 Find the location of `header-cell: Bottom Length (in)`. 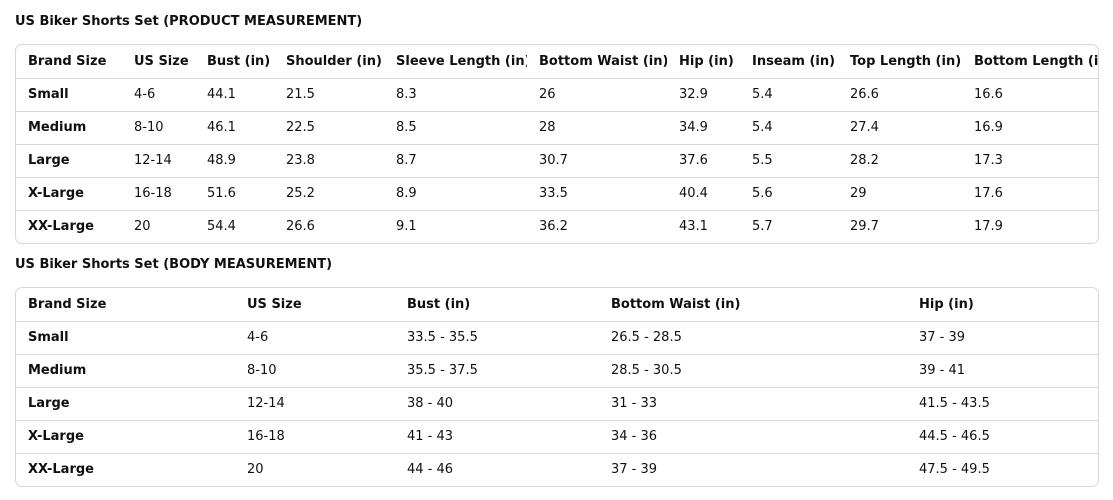

header-cell: Bottom Length (in) is located at coordinates (1036, 61).